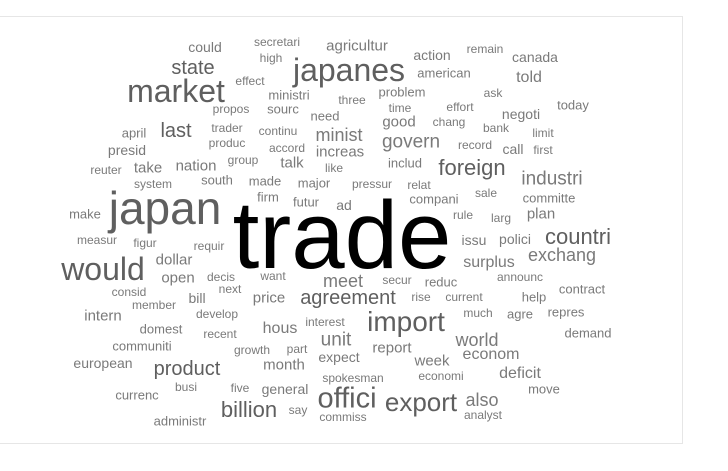  What do you see at coordinates (339, 357) in the screenshot?
I see `word-expect: expect` at bounding box center [339, 357].